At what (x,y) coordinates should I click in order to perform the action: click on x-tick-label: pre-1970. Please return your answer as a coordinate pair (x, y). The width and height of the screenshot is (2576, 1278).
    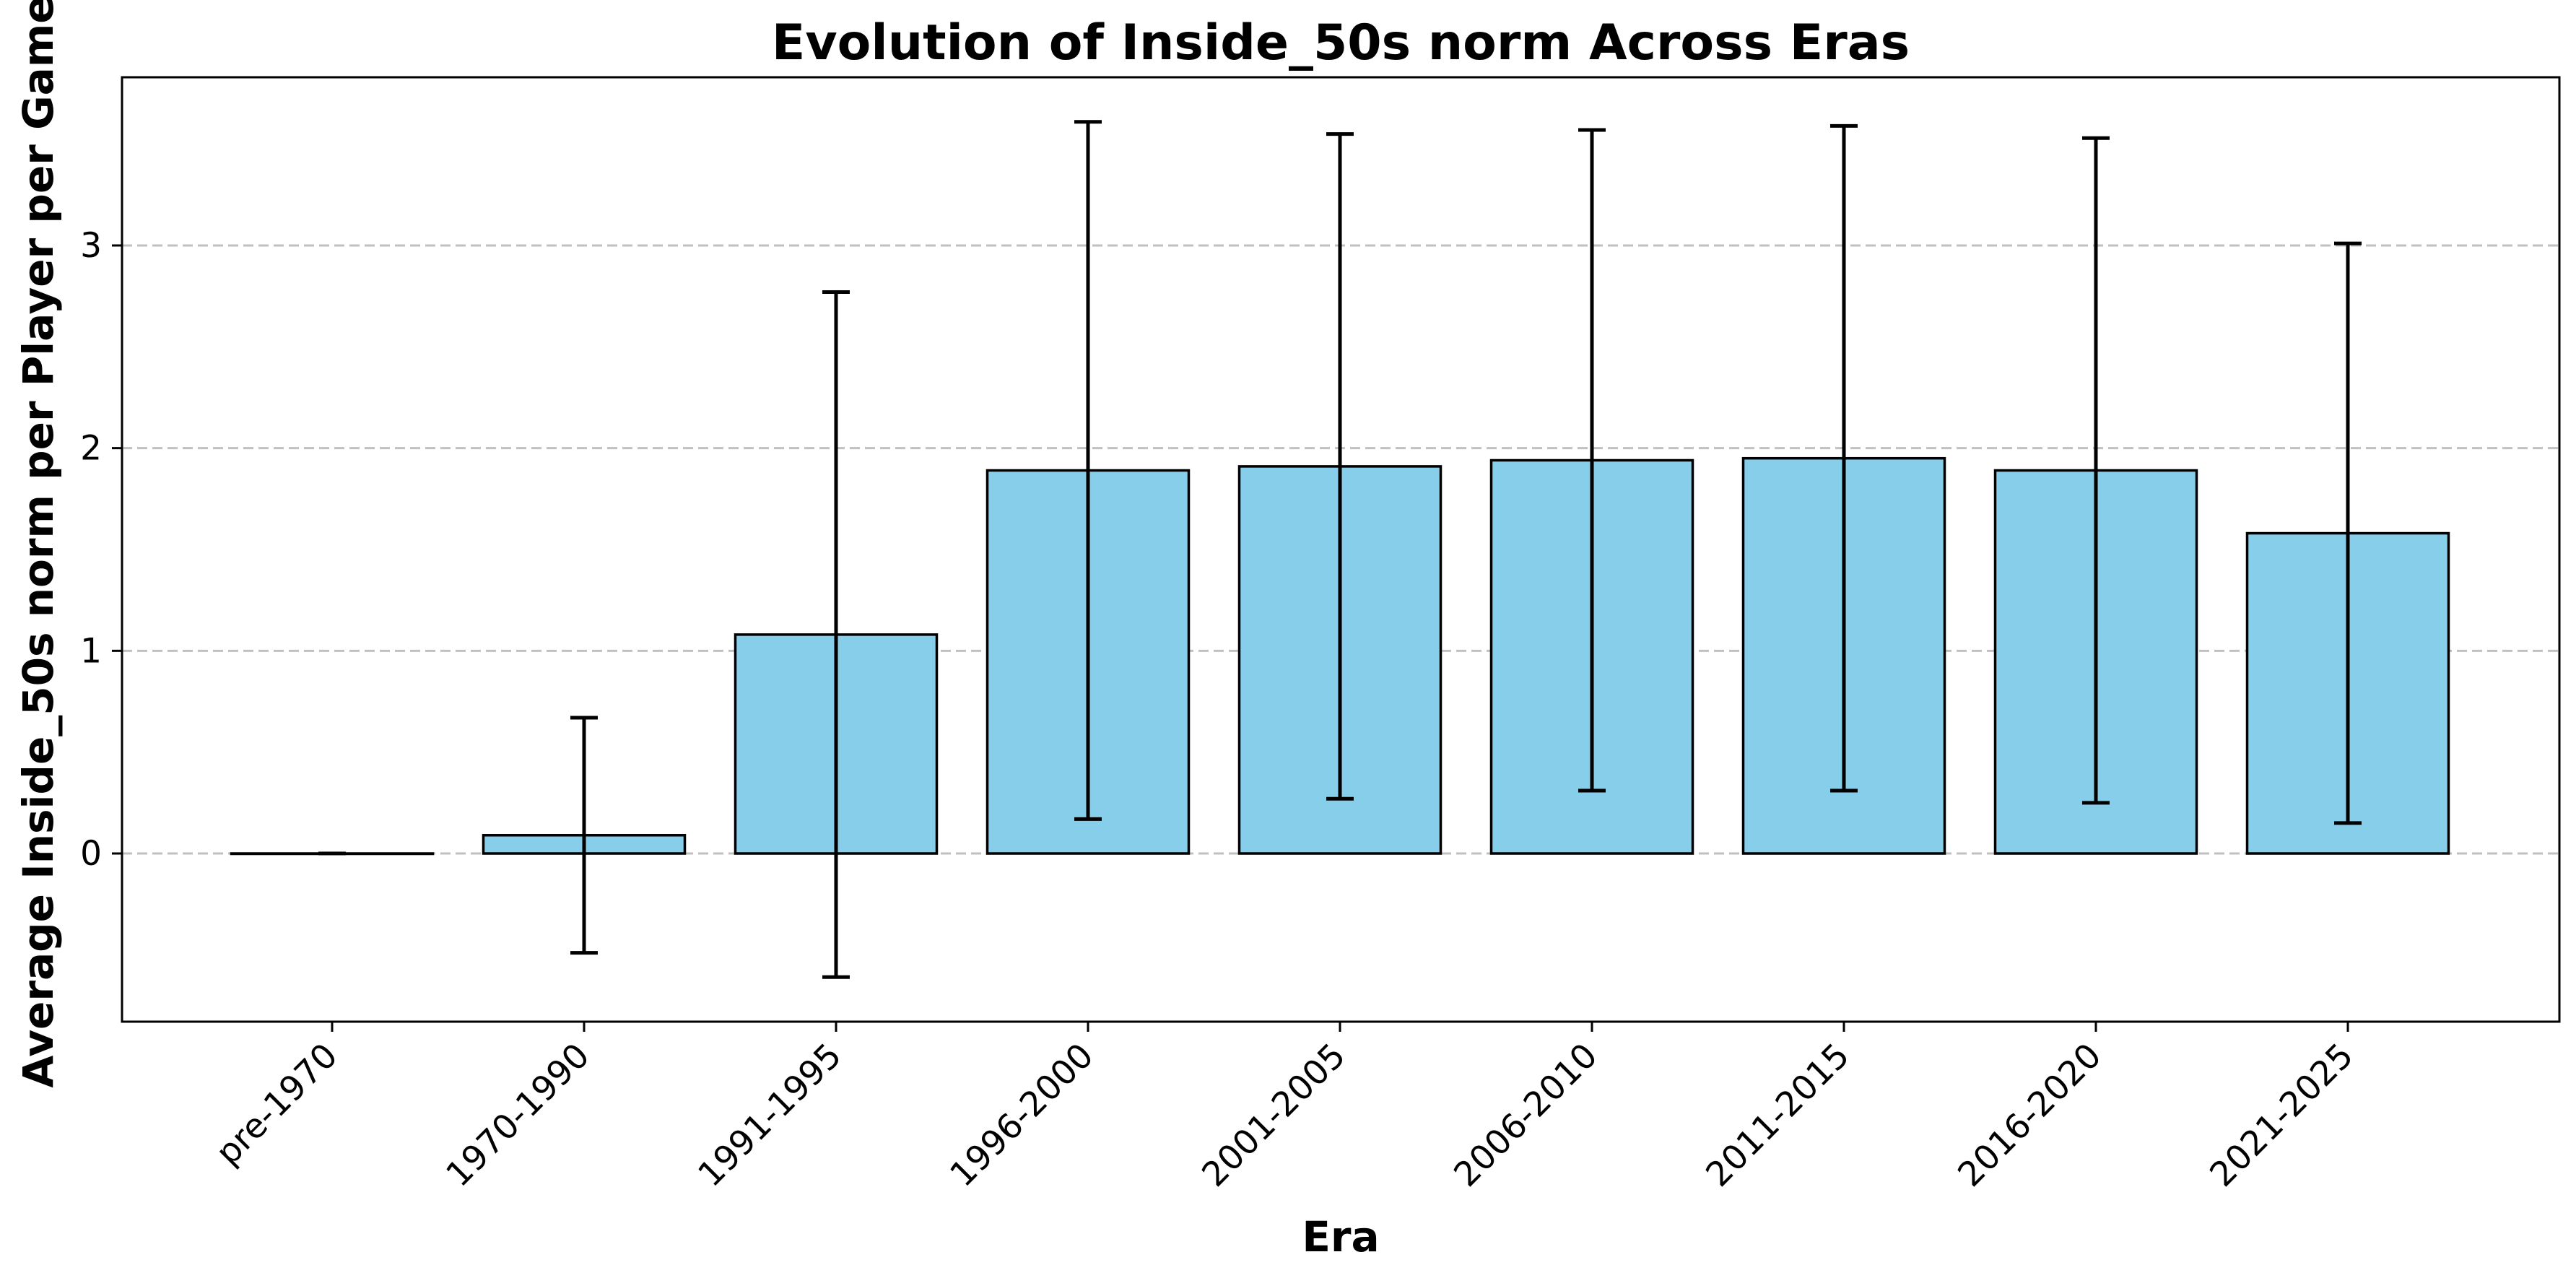
    Looking at the image, I should click on (277, 1104).